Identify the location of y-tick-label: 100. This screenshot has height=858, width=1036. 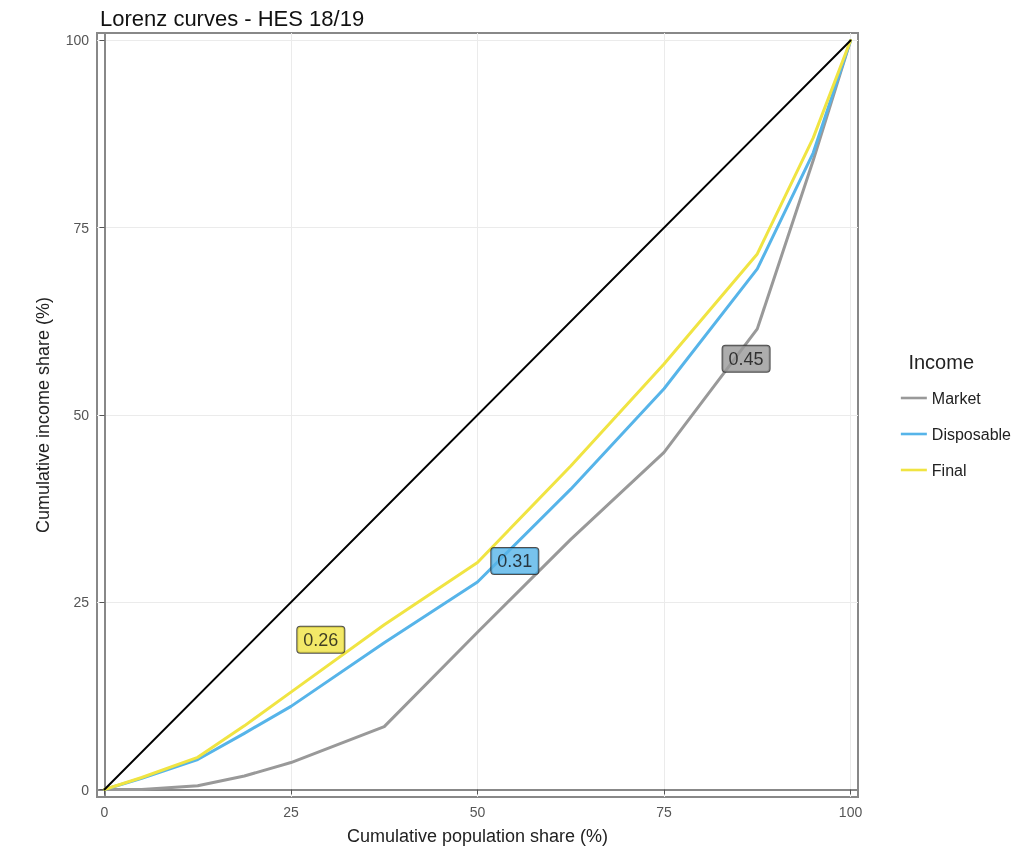
(77, 40).